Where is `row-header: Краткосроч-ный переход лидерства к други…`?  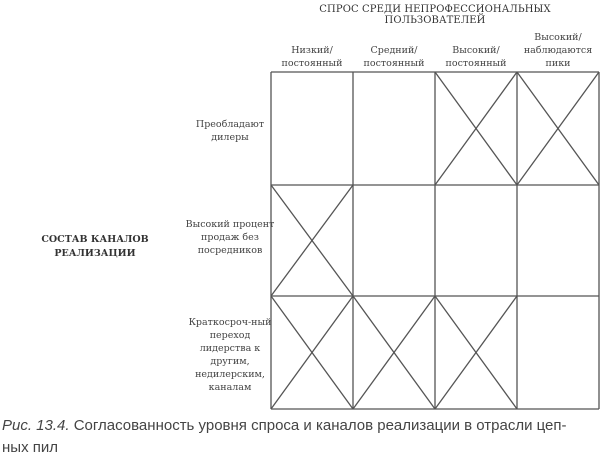
row-header: Краткосроч-ный переход лидерства к други… is located at coordinates (230, 355).